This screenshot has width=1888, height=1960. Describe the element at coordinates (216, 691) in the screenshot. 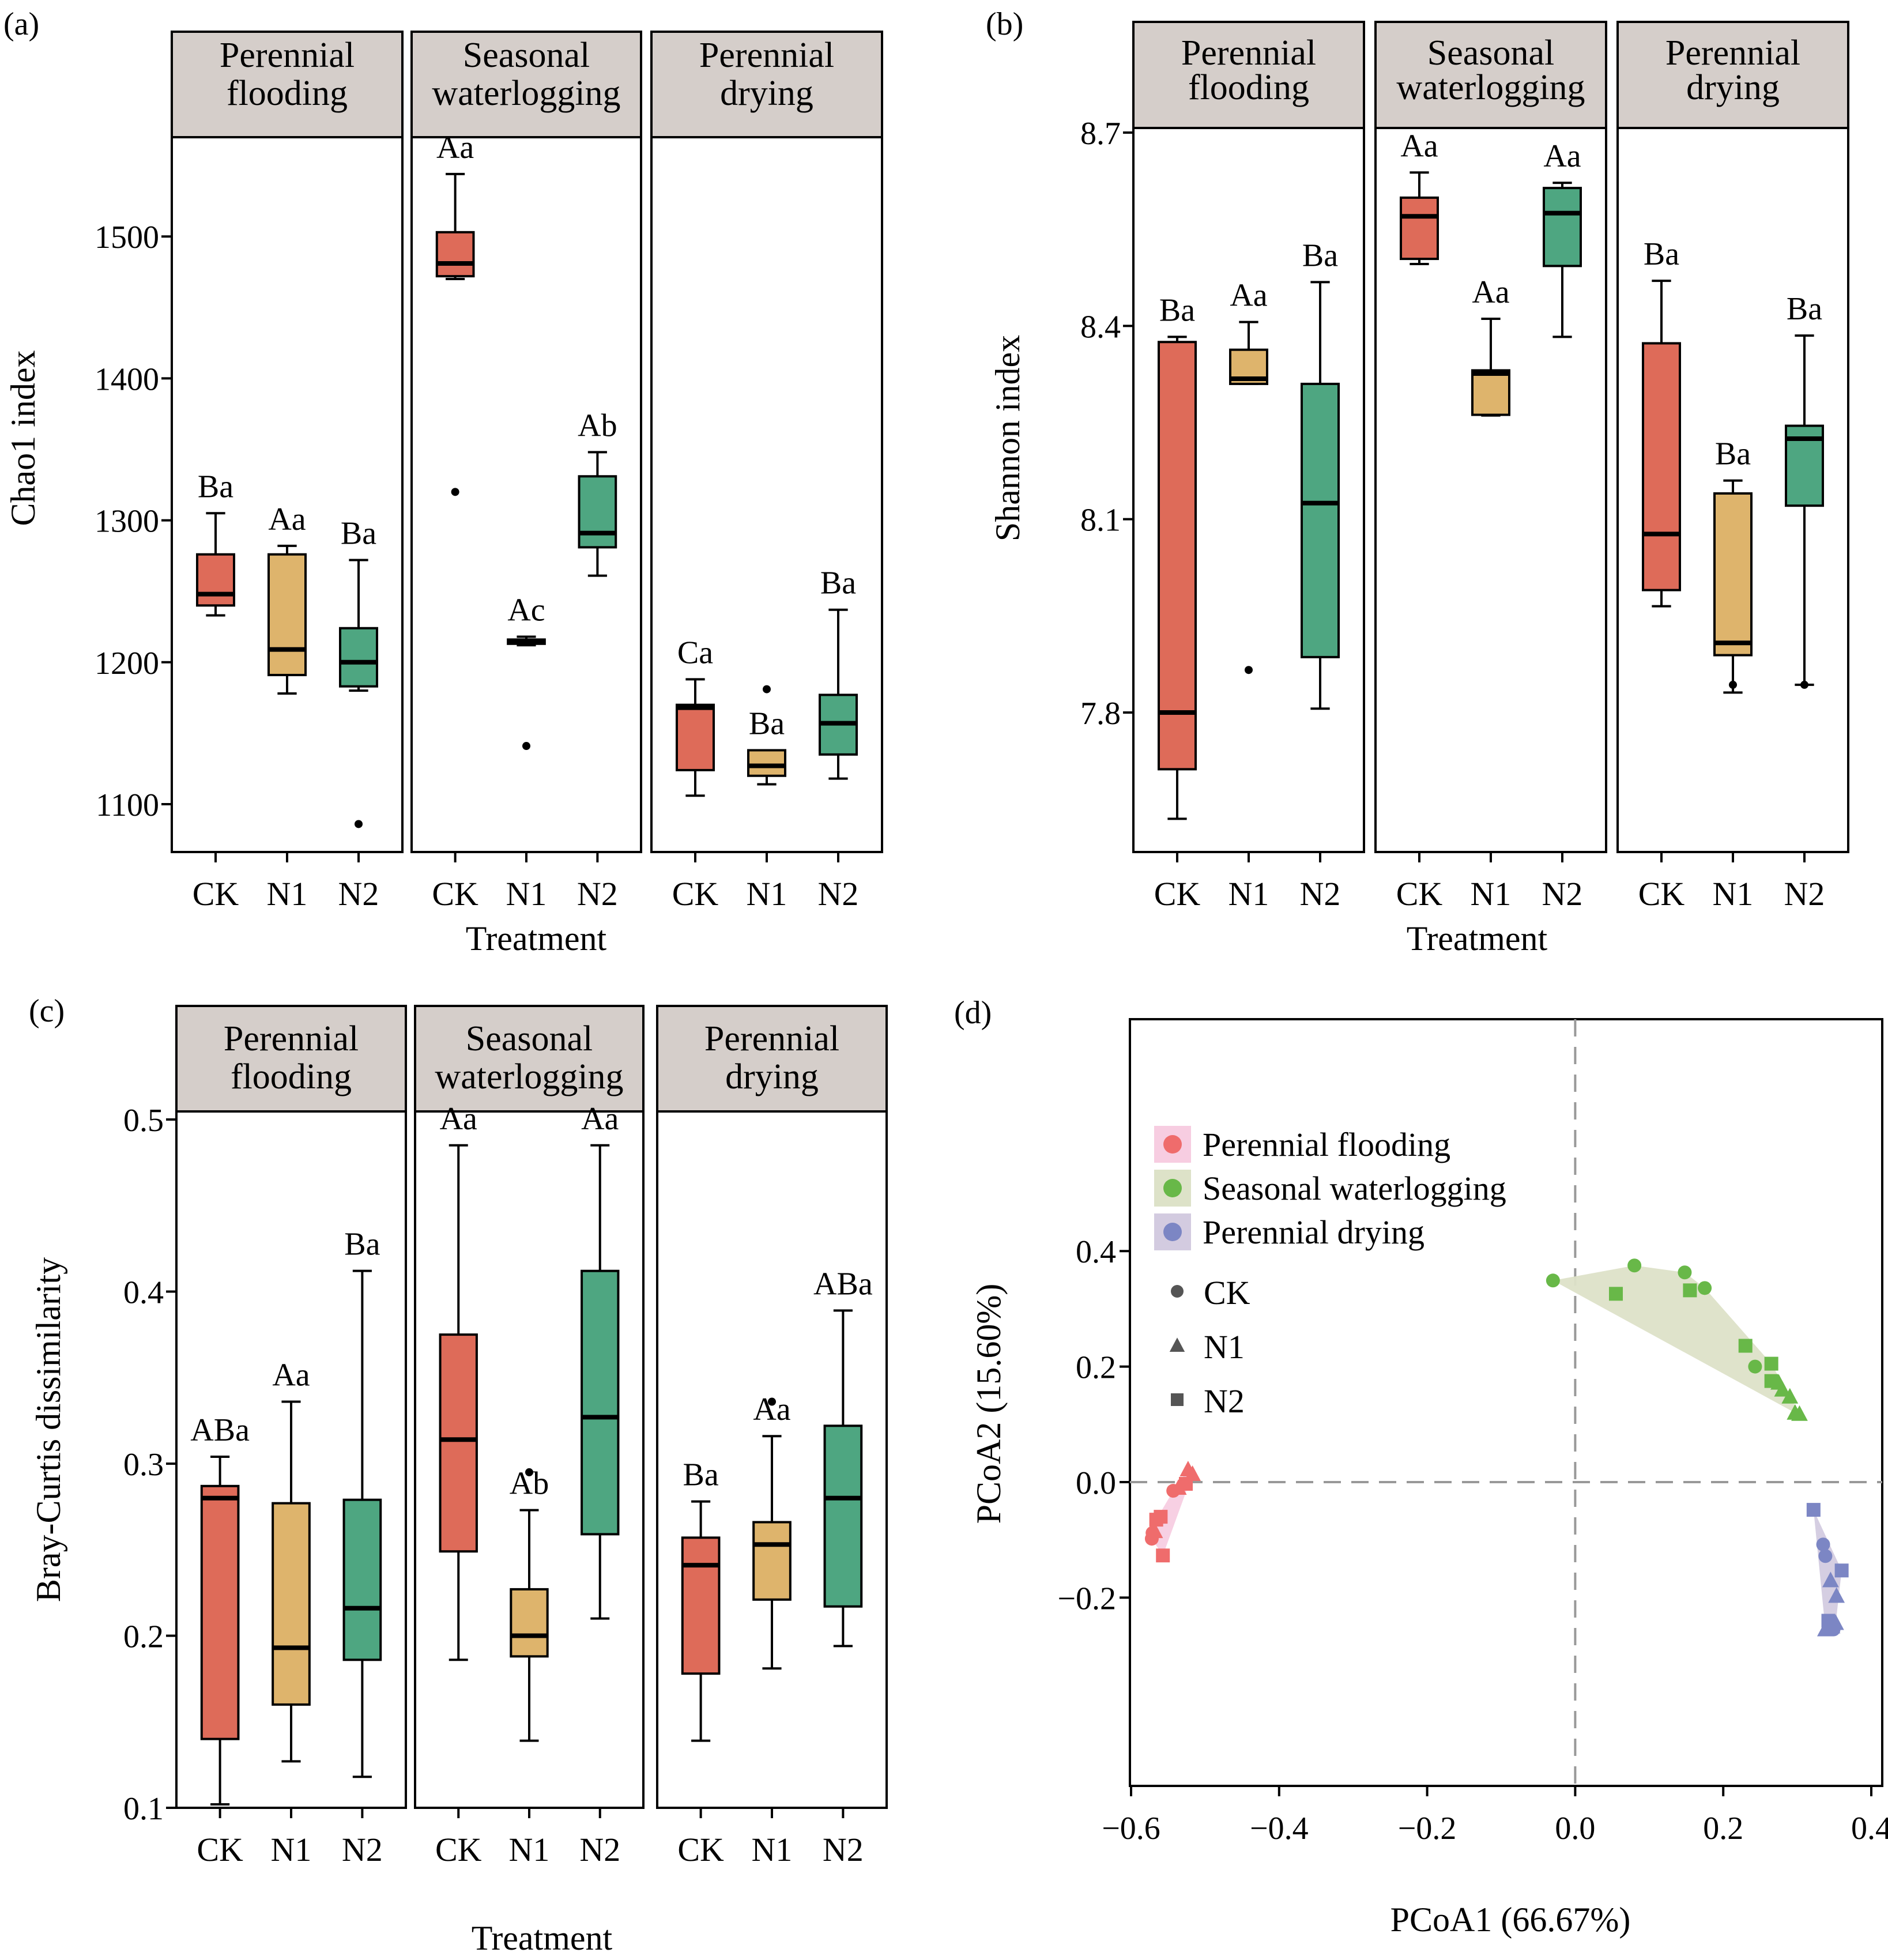

I see `box-CK: Ba CK` at that location.